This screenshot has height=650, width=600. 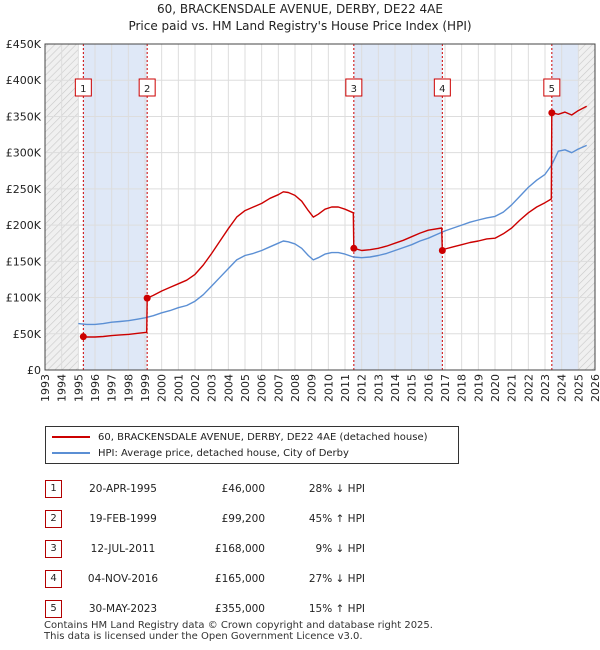 I want to click on sale-number-badge: 4, so click(x=53, y=579).